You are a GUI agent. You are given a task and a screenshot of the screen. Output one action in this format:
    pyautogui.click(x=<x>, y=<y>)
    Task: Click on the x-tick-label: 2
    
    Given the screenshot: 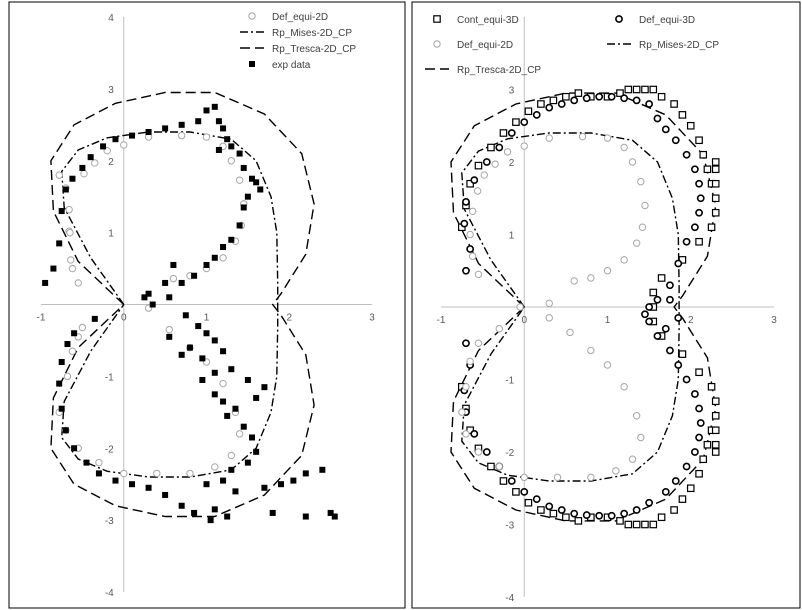 What is the action you would take?
    pyautogui.click(x=691, y=320)
    